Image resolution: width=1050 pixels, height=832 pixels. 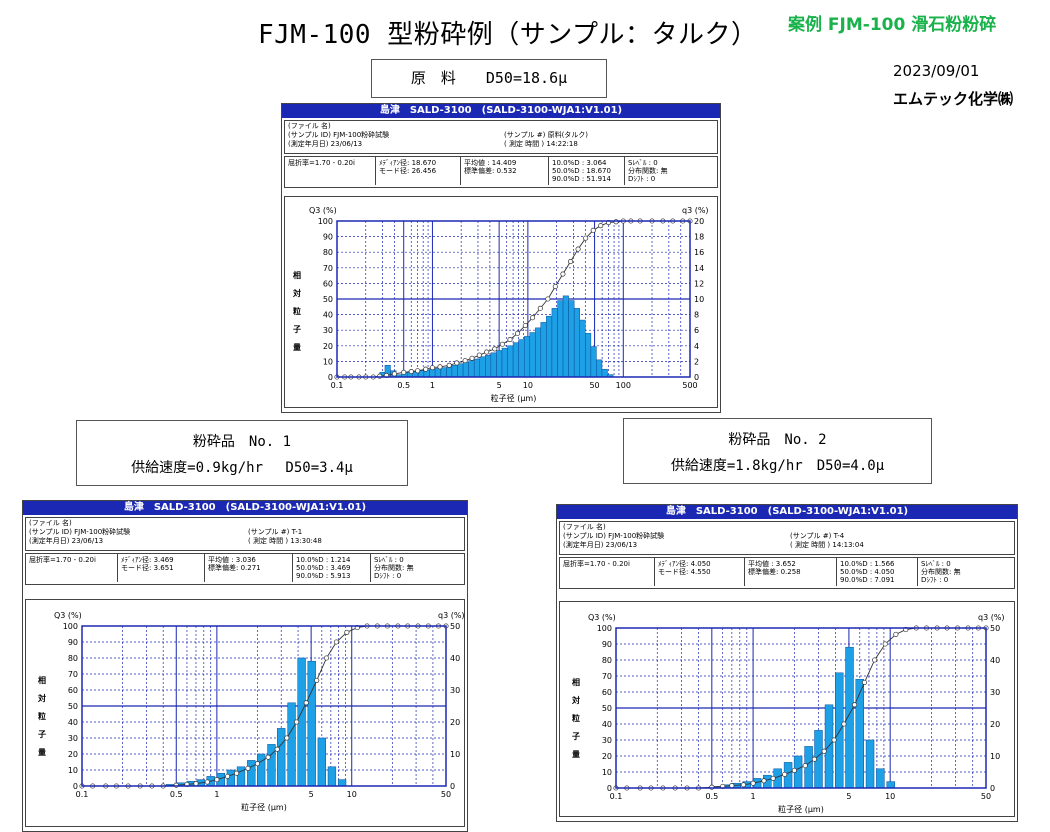 What do you see at coordinates (70, 626) in the screenshot?
I see `y-tick-label-left: 100` at bounding box center [70, 626].